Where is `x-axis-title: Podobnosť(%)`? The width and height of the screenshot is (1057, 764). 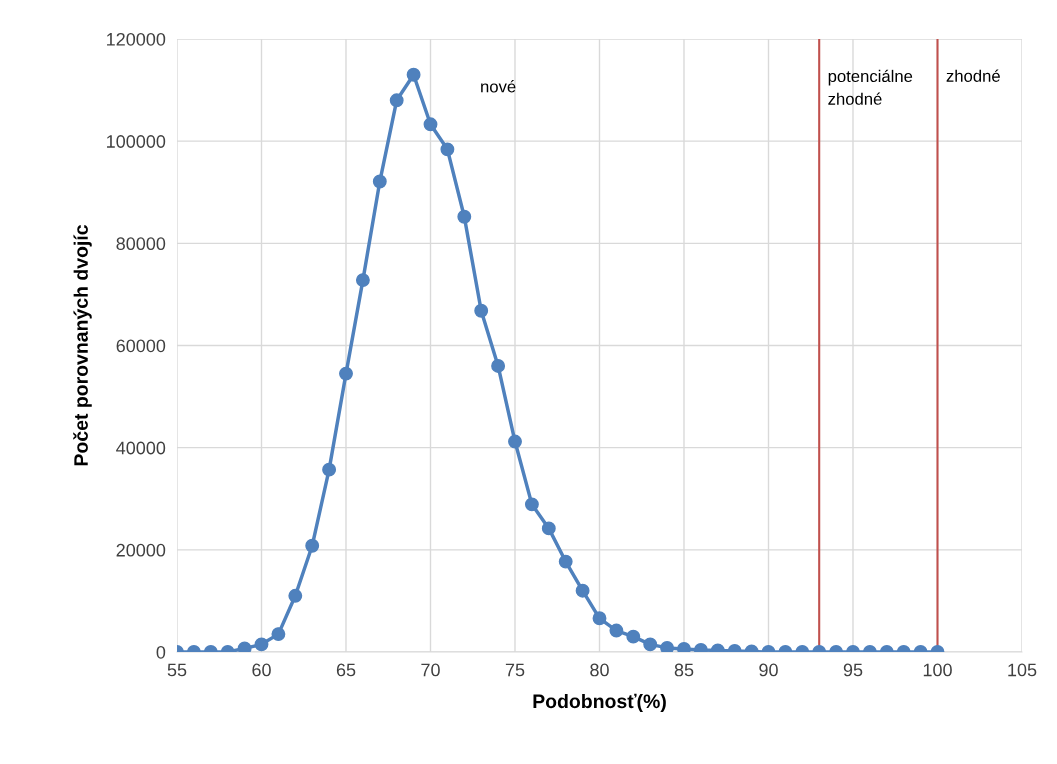
x-axis-title: Podobnosť(%) is located at coordinates (599, 703).